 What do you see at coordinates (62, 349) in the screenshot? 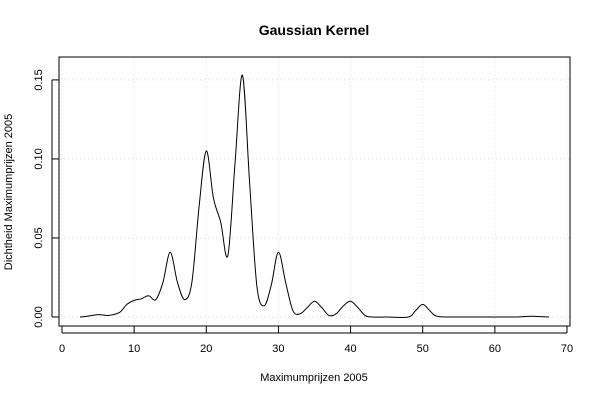
I see `x-tick-label: 0` at bounding box center [62, 349].